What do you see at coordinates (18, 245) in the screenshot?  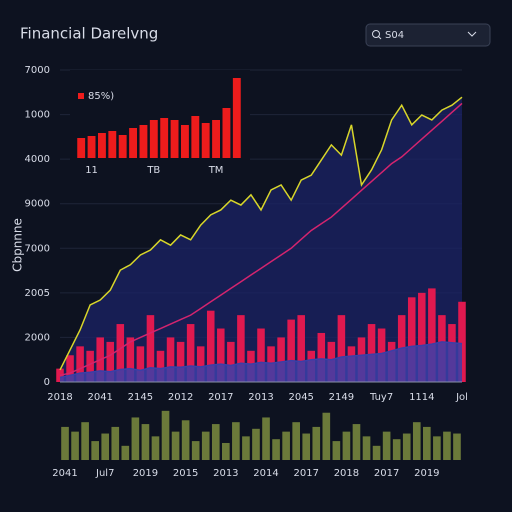 I see `y-axis-label: Cbpnnne` at bounding box center [18, 245].